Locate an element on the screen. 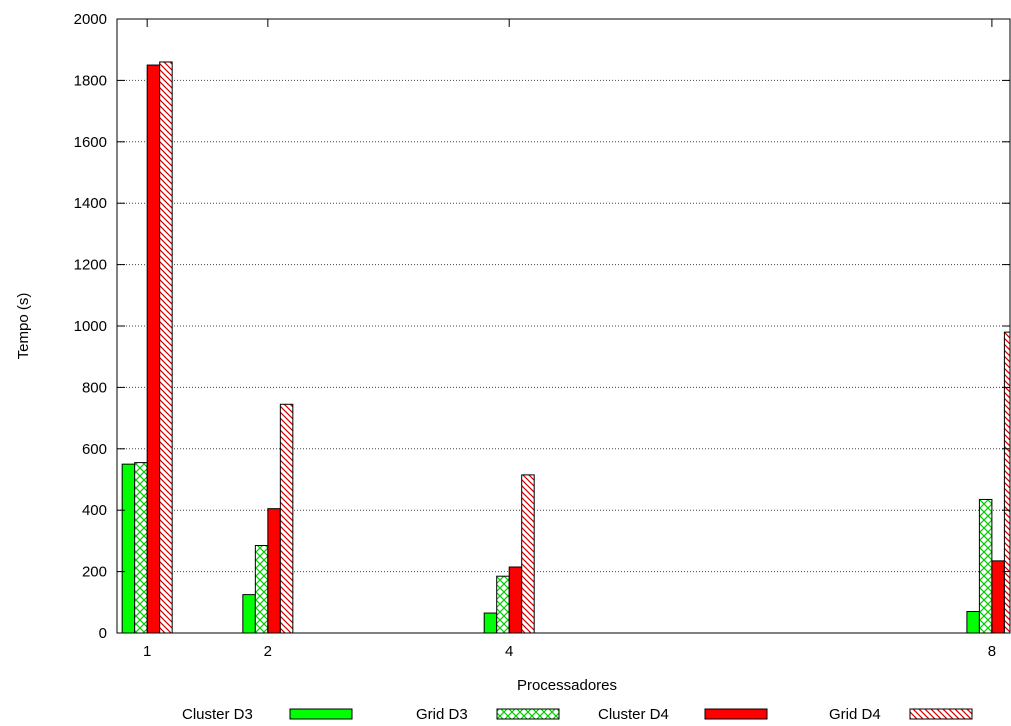 This screenshot has height=726, width=1011. y-tick-label: 1400 is located at coordinates (90, 203).